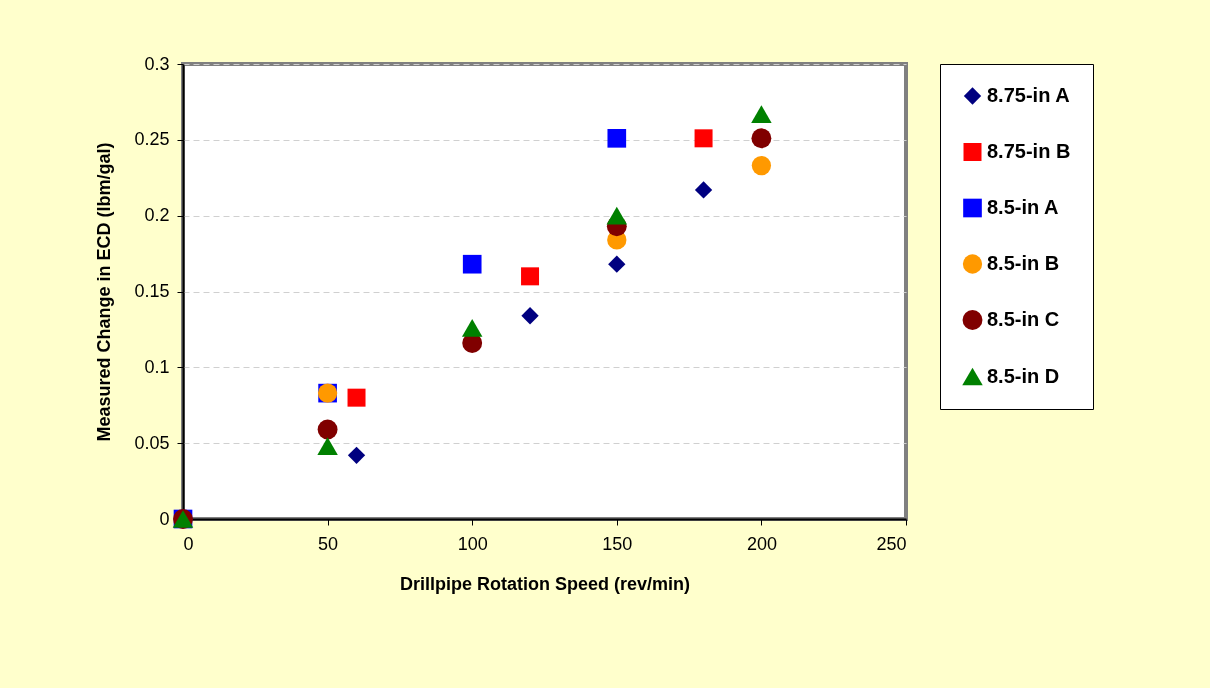 The image size is (1210, 688). Describe the element at coordinates (891, 543) in the screenshot. I see `x-tick-label: 250` at that location.